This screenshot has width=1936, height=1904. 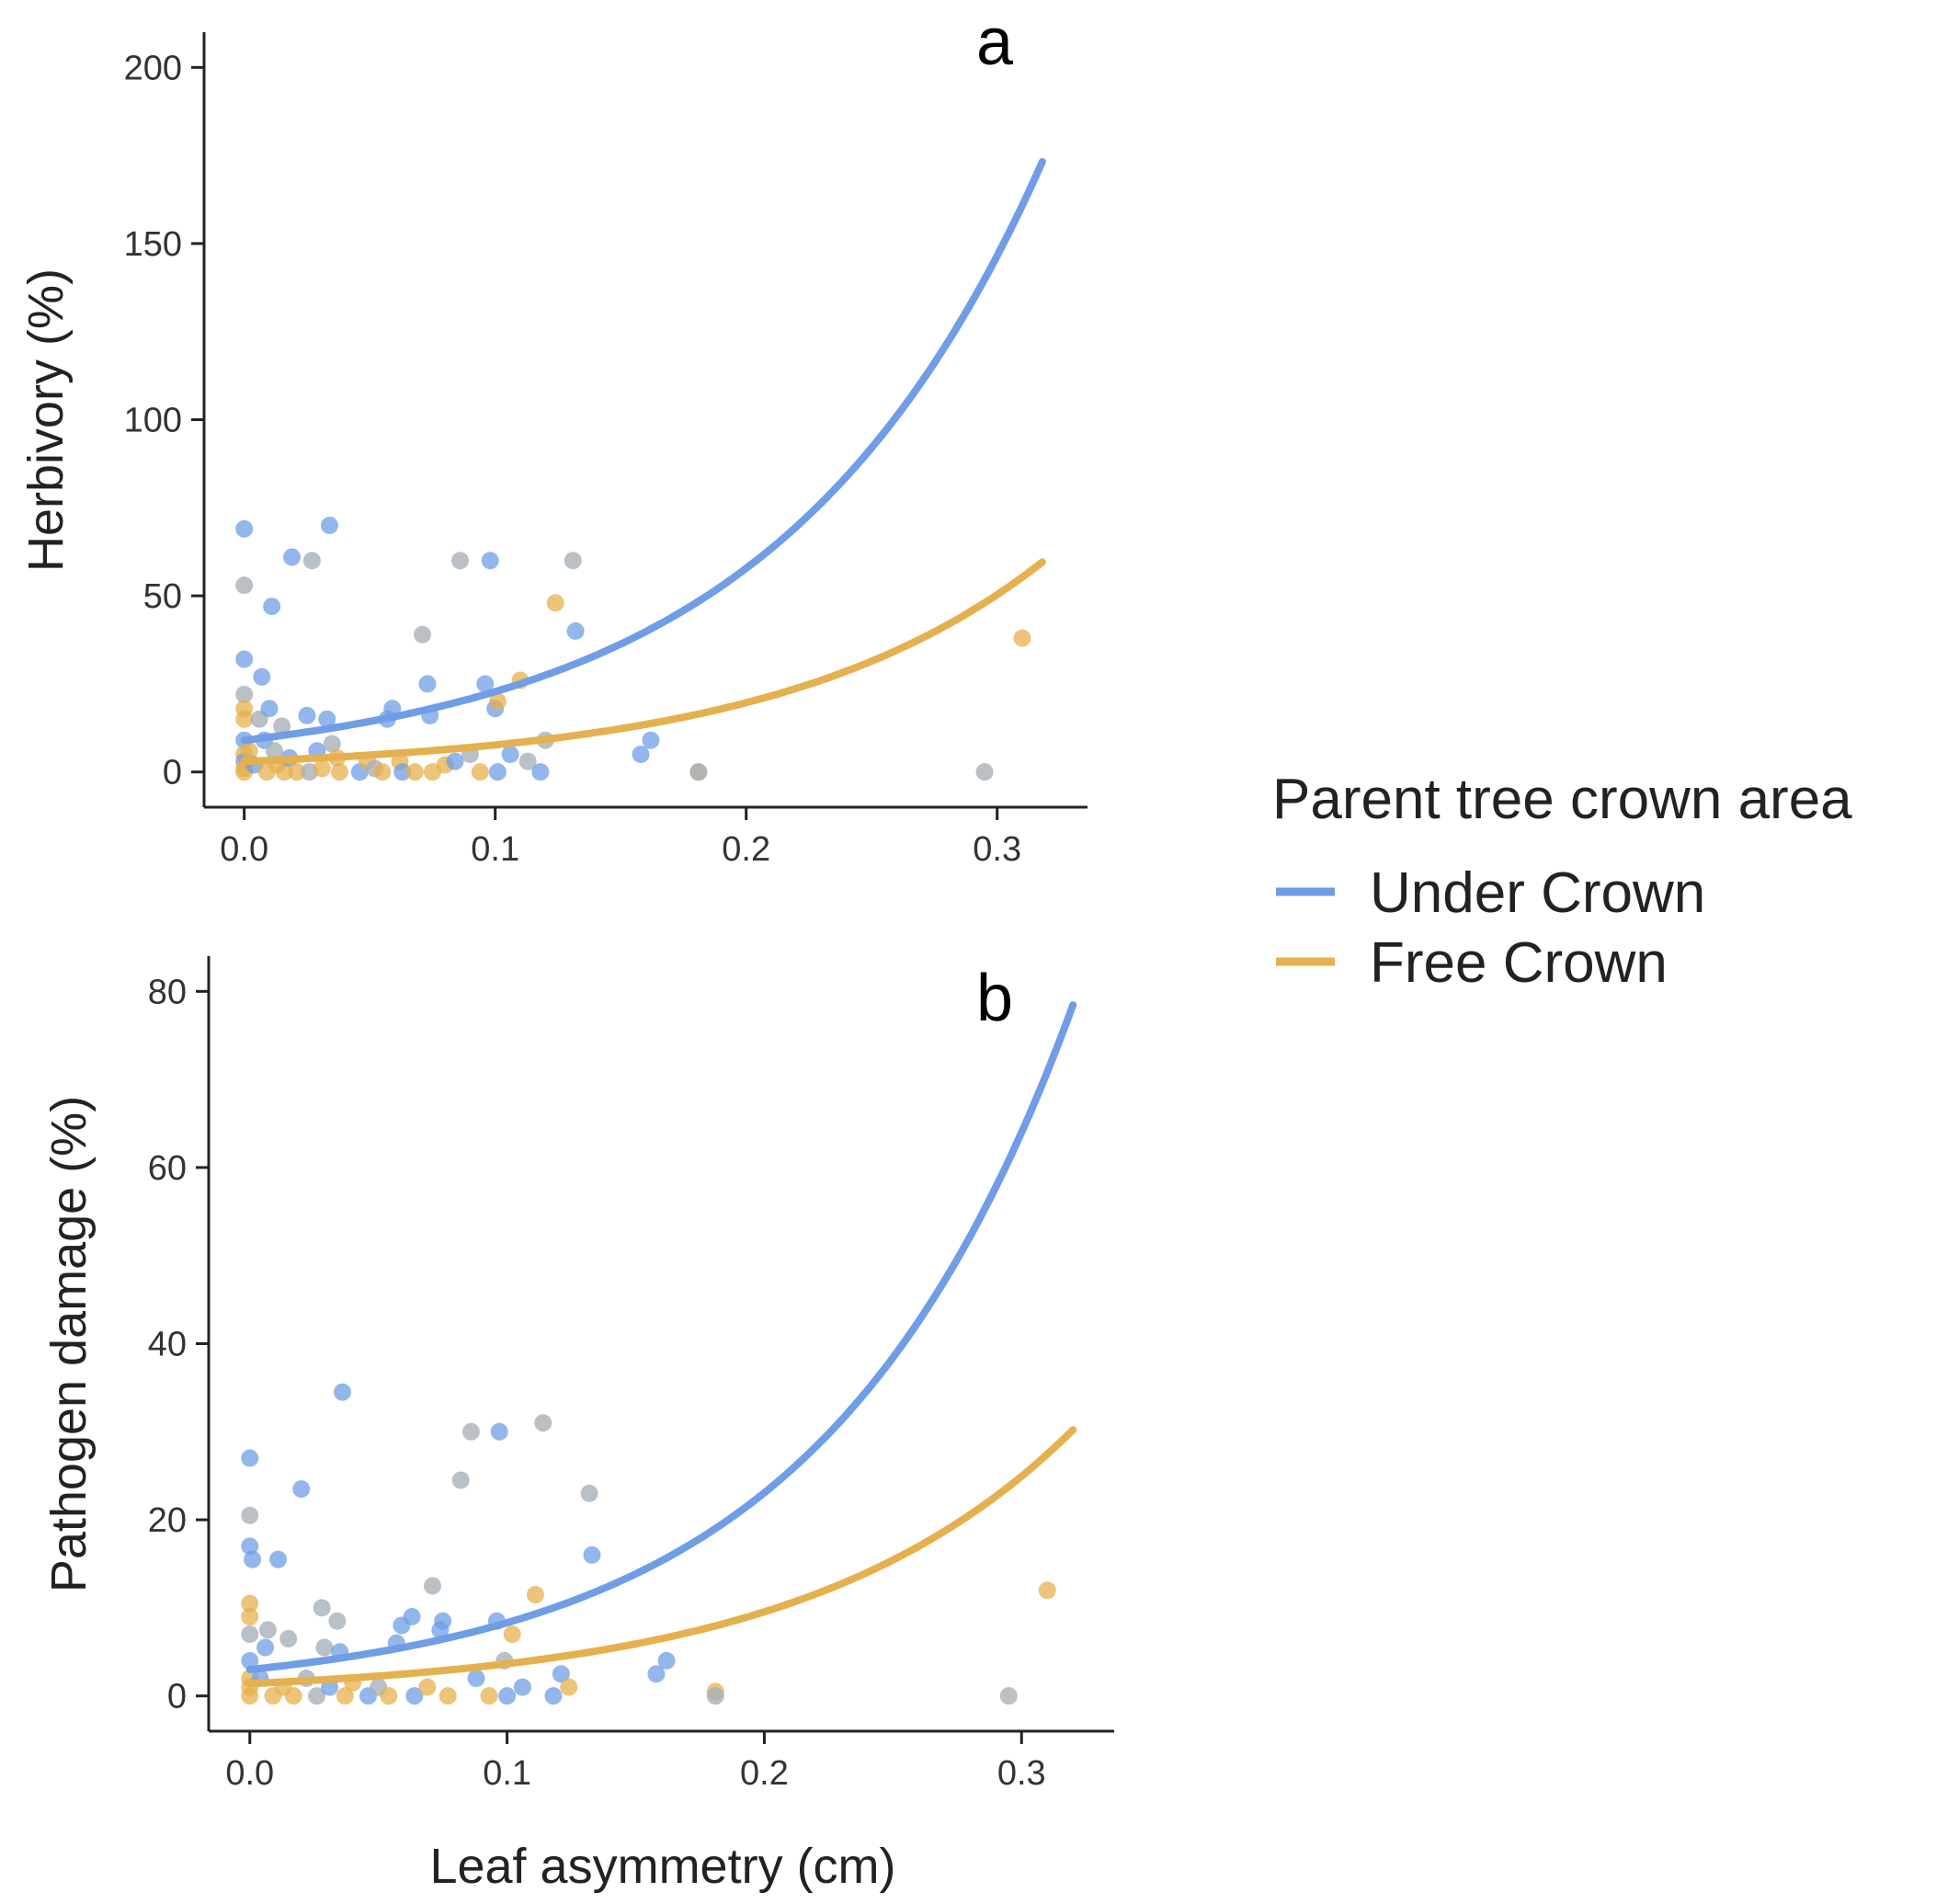 What do you see at coordinates (153, 244) in the screenshot?
I see `panel-a-y-tick-label: 150` at bounding box center [153, 244].